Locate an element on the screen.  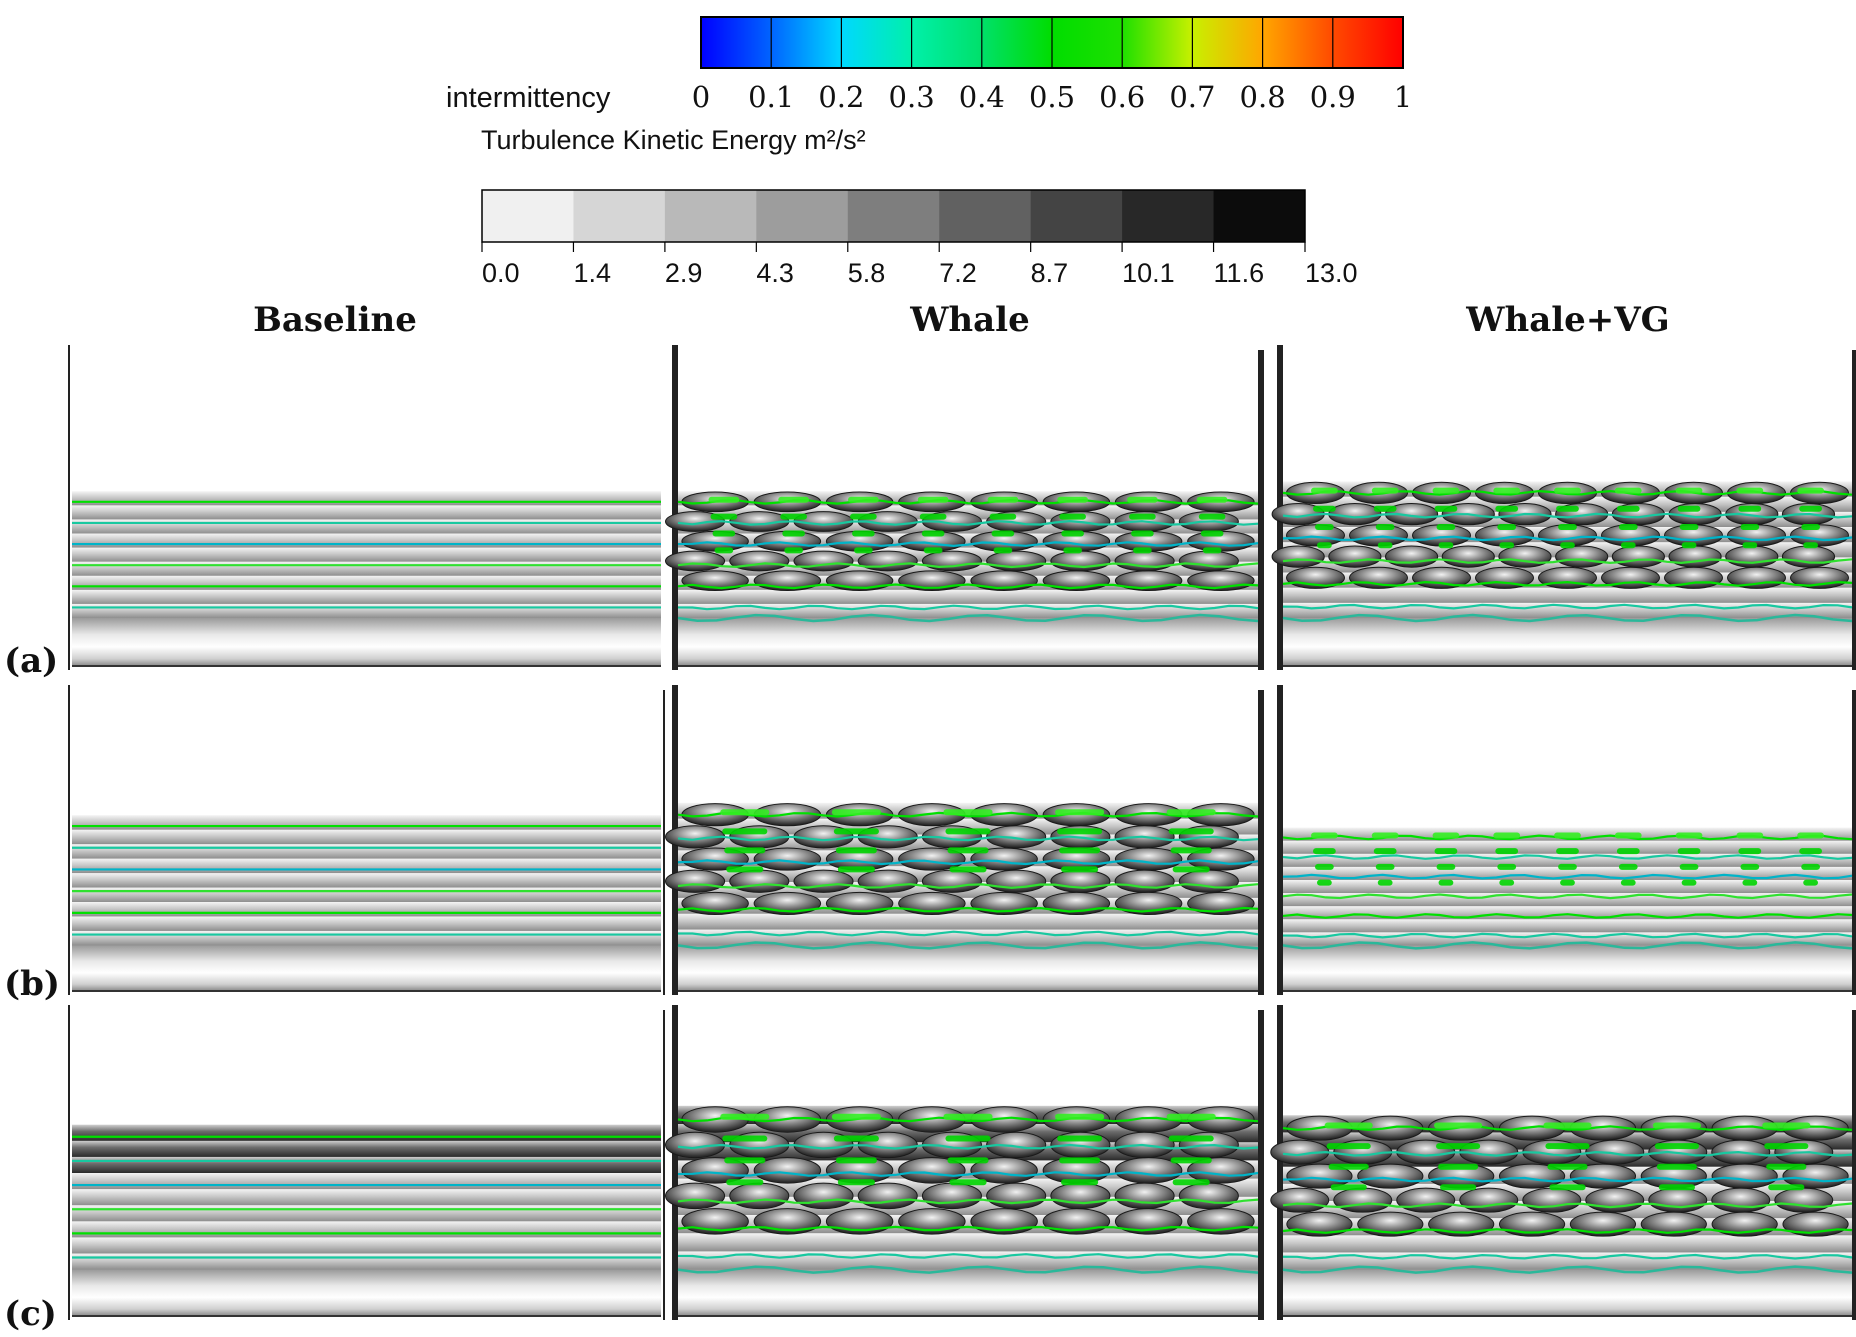
row-labels: (a) (b) (c) is located at coordinates (32, 987).